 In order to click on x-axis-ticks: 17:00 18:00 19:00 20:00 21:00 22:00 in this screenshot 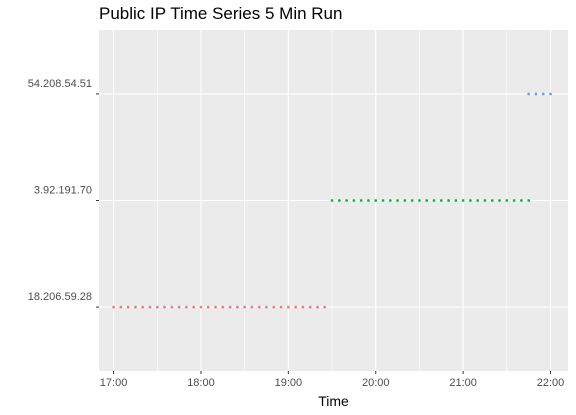, I will do `click(332, 380)`.